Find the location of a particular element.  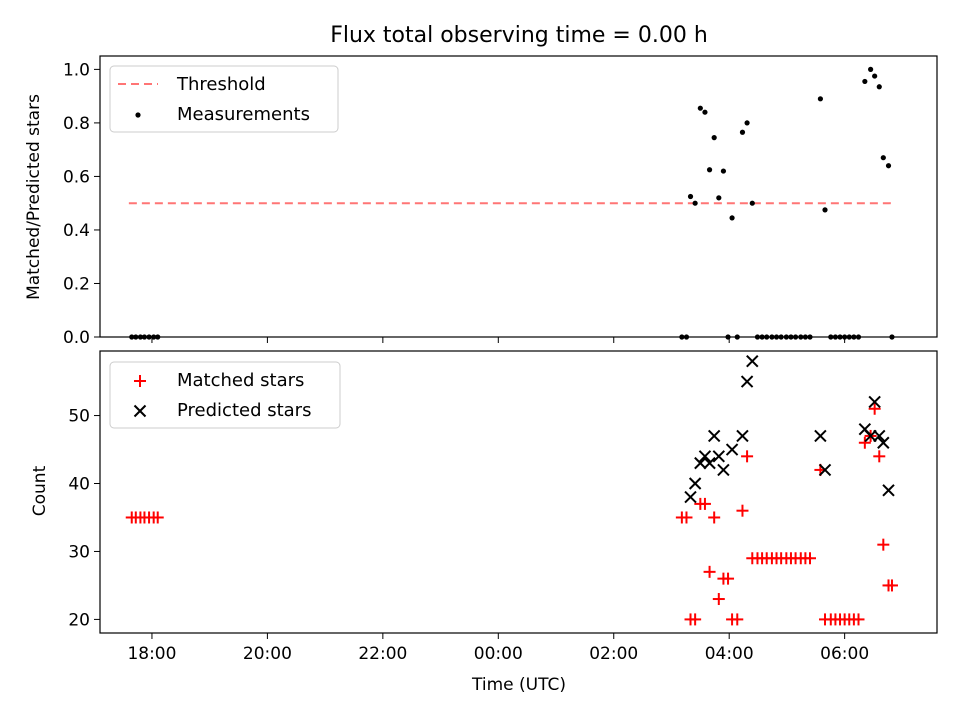

top-y-tick-label: 0.6 is located at coordinates (76, 177).